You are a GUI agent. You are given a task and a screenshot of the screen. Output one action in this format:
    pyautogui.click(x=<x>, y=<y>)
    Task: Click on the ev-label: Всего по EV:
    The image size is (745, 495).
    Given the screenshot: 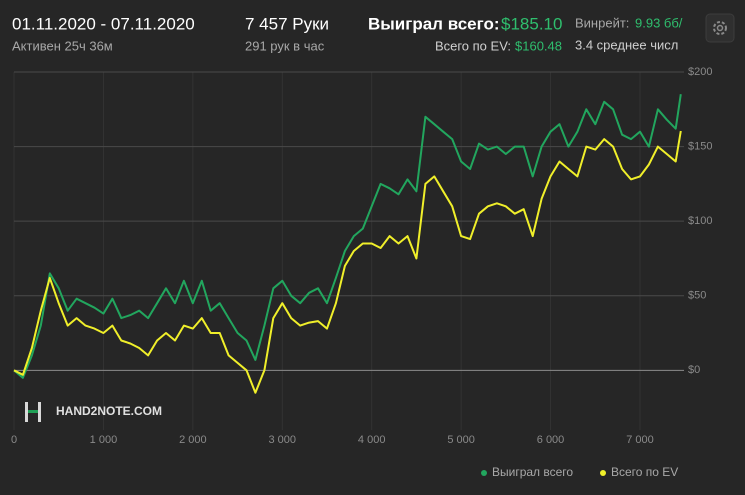 What is the action you would take?
    pyautogui.click(x=473, y=45)
    